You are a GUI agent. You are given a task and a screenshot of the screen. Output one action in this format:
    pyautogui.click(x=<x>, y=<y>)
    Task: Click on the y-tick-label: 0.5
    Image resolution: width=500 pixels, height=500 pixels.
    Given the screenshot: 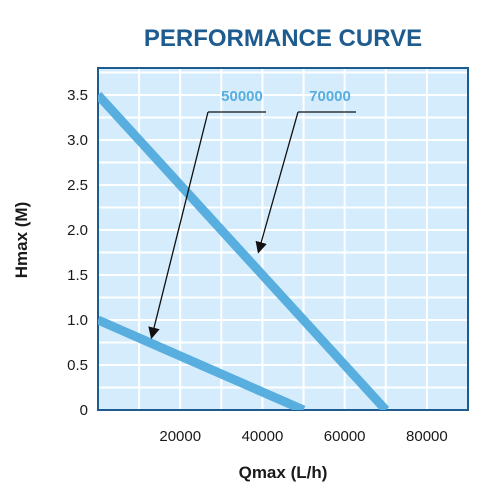 What is the action you would take?
    pyautogui.click(x=77, y=365)
    